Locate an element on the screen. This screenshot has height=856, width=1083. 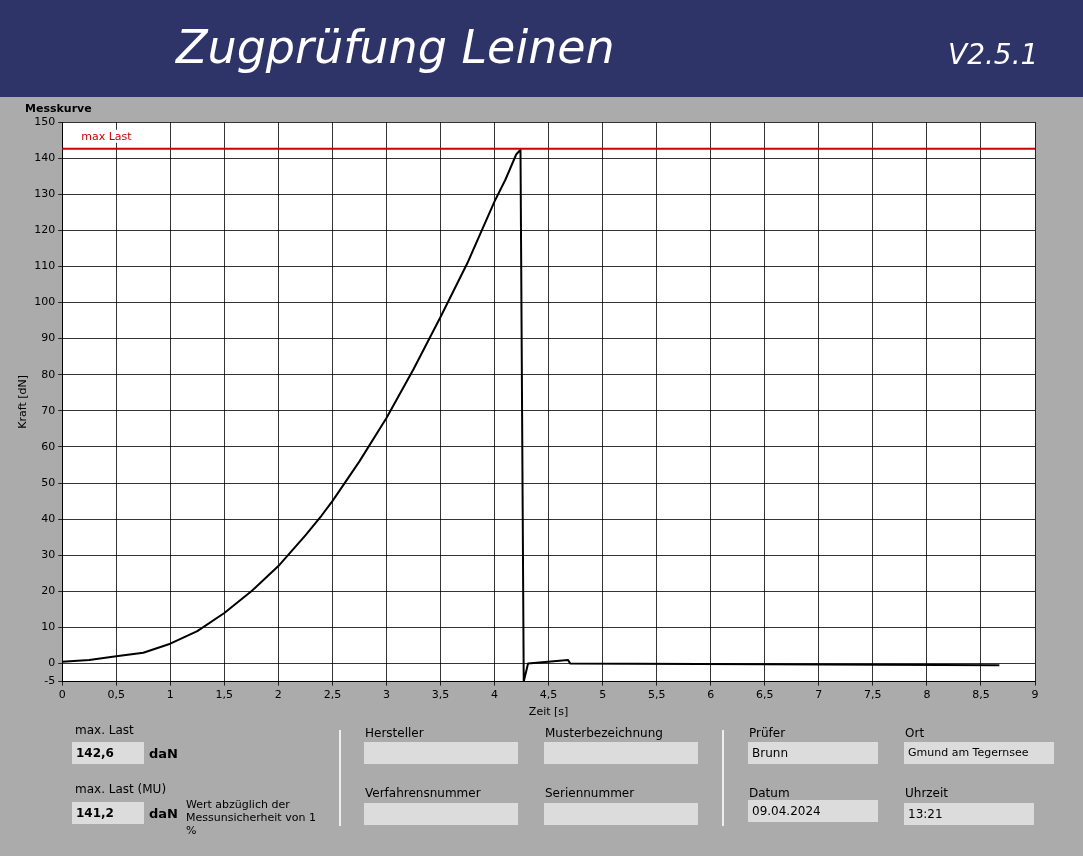
x-axis-title: Zeit [s] is located at coordinates (548, 712).